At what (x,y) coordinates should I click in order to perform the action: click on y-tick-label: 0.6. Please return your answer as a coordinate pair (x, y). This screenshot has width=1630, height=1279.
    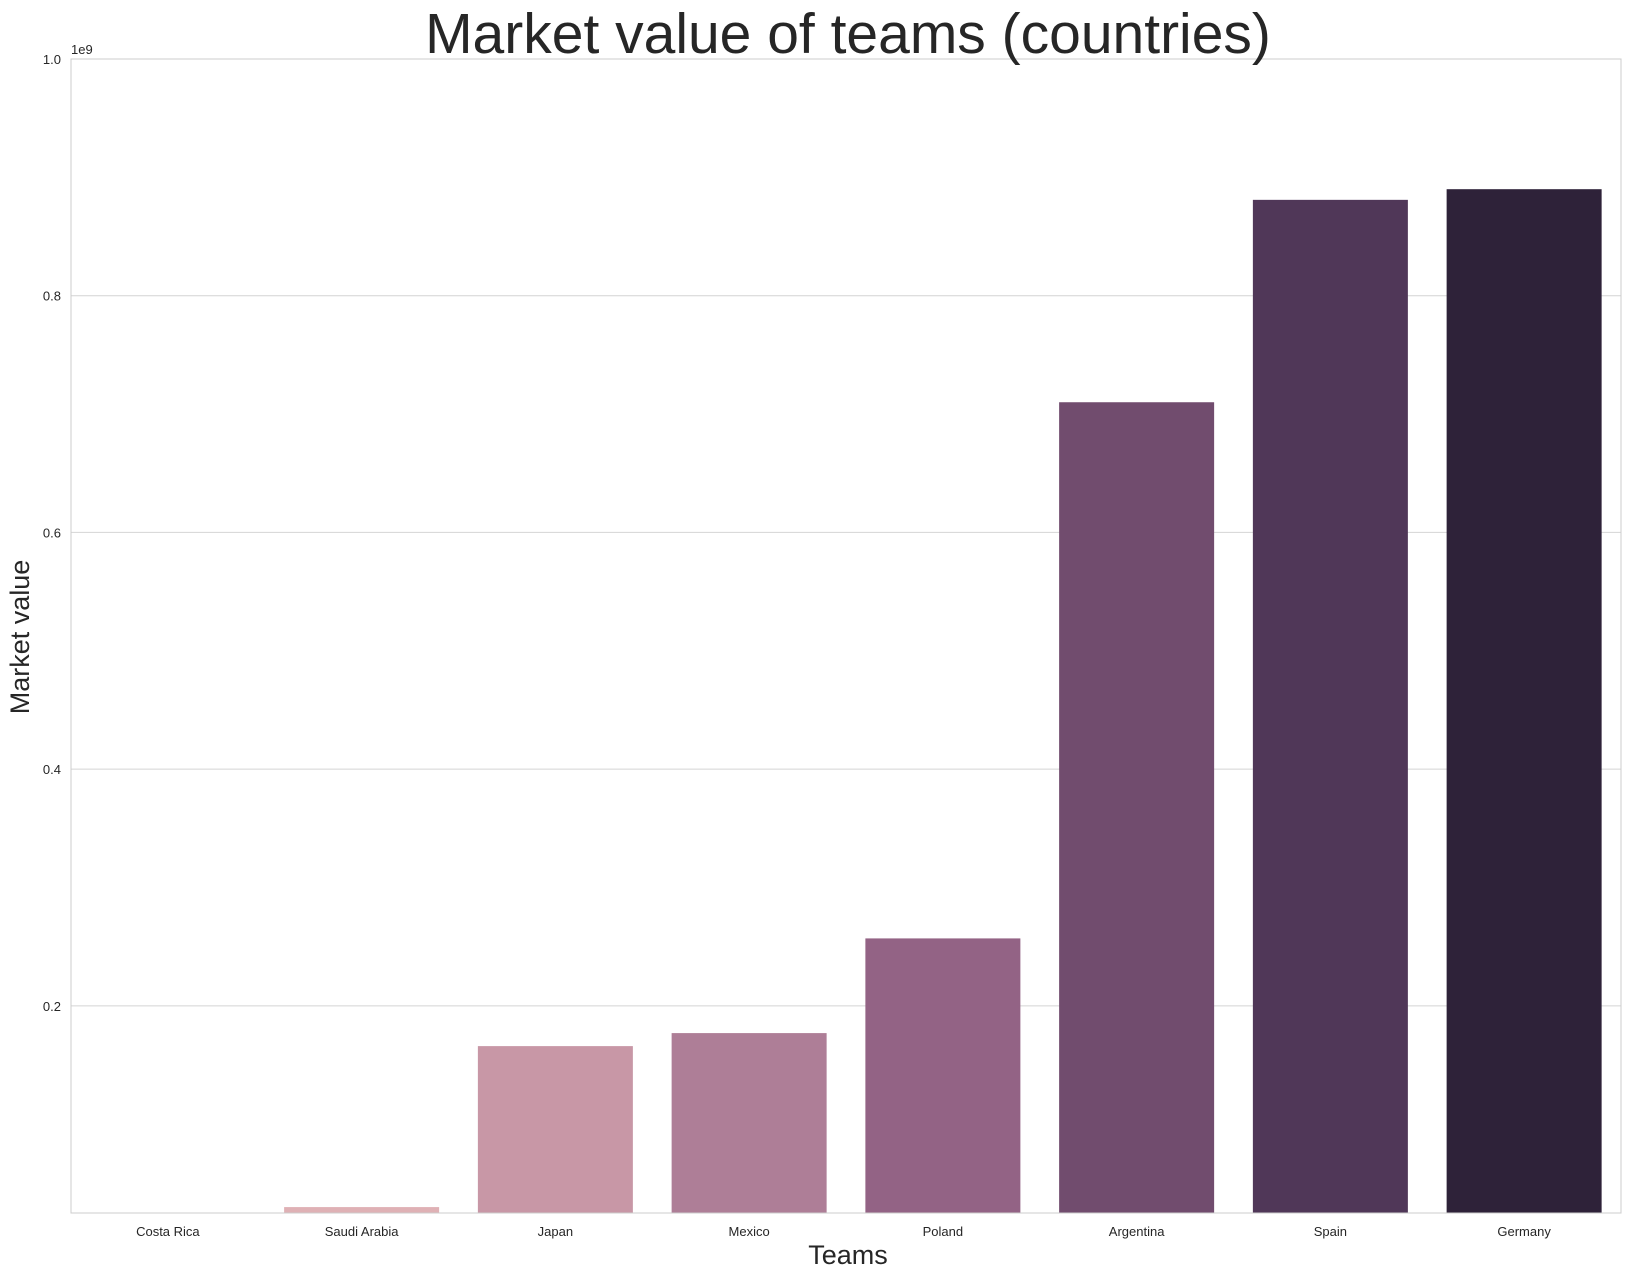
    Looking at the image, I should click on (52, 532).